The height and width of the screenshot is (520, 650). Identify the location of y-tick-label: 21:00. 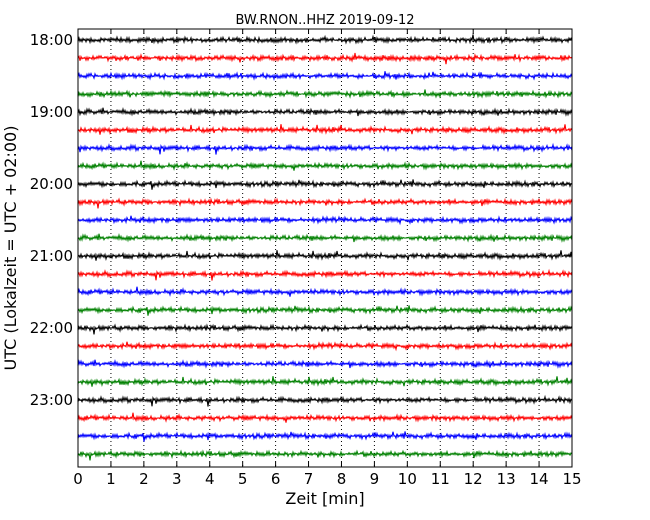
(51, 256).